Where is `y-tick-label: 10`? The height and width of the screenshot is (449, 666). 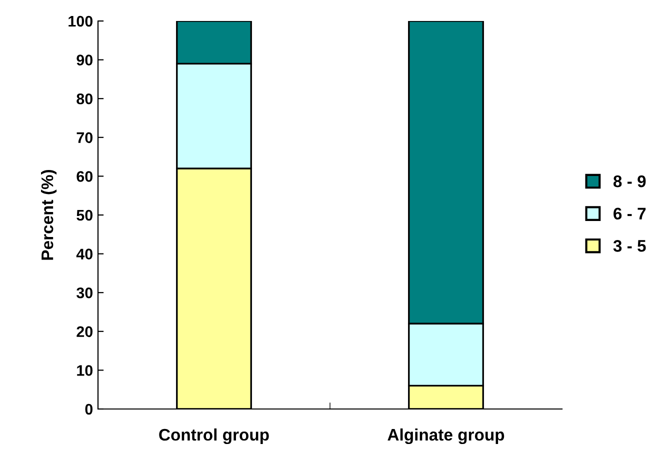
y-tick-label: 10 is located at coordinates (85, 370).